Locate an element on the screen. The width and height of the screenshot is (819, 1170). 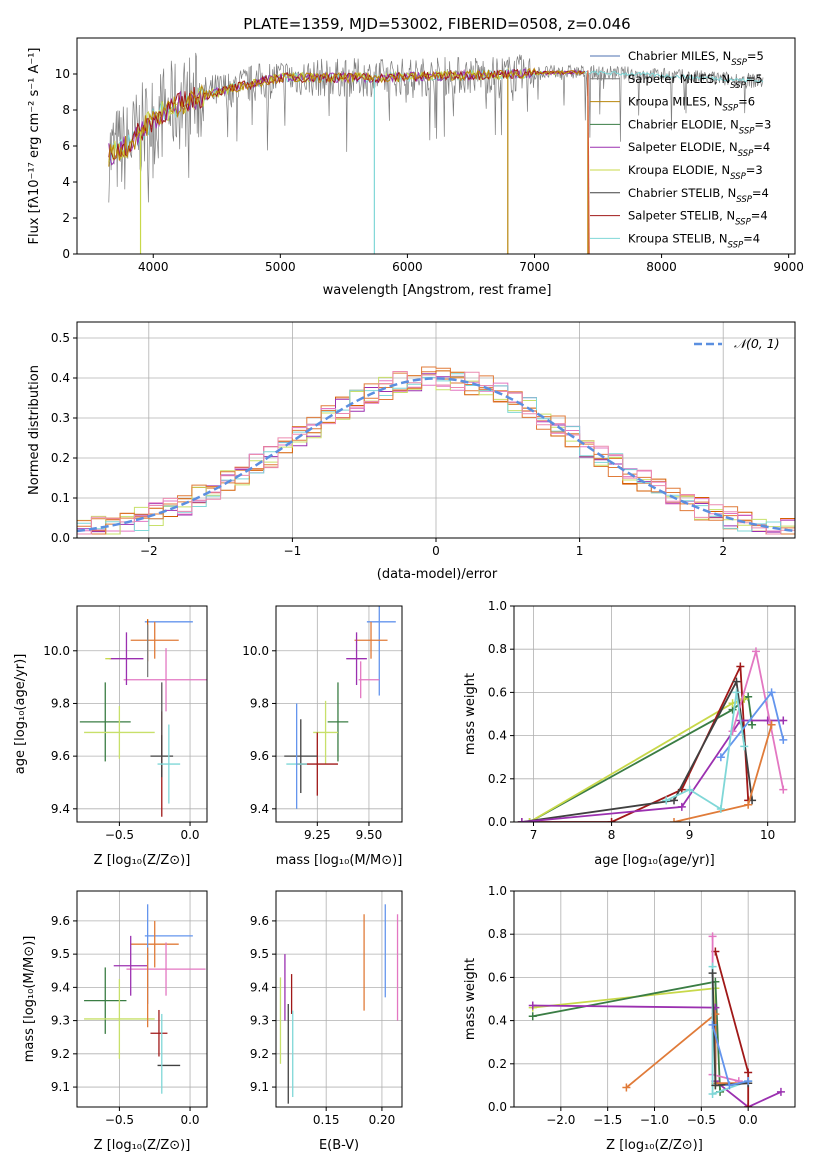
y-tick-label: 0.3 is located at coordinates (60, 418).